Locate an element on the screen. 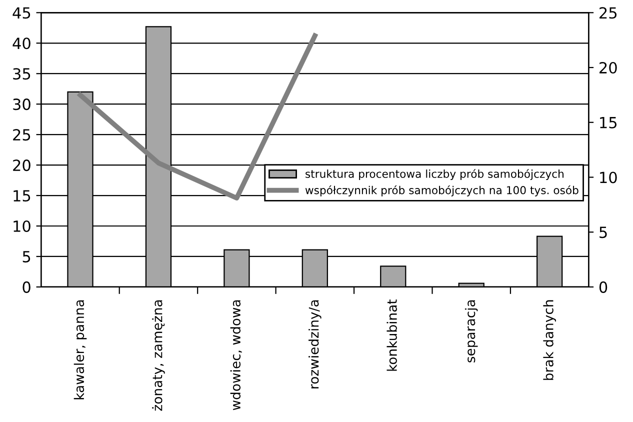  y-tick-label: 20 is located at coordinates (21, 166).